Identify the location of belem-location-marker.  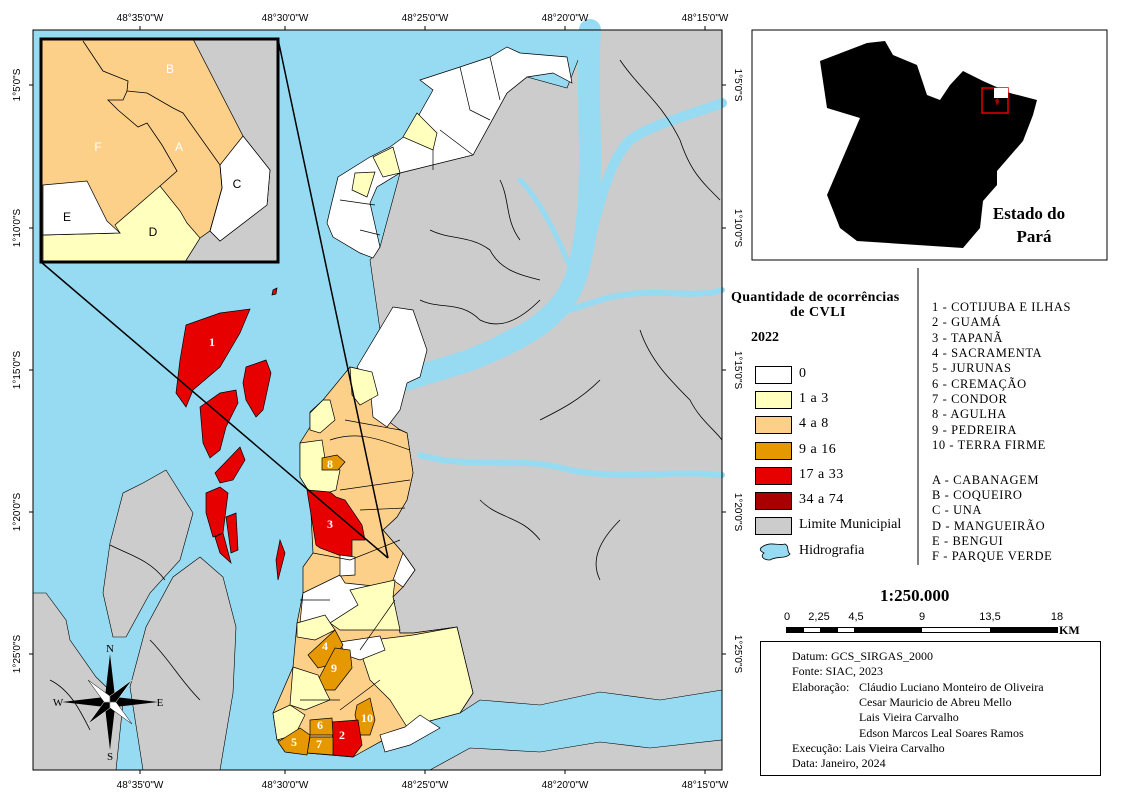
(997, 102).